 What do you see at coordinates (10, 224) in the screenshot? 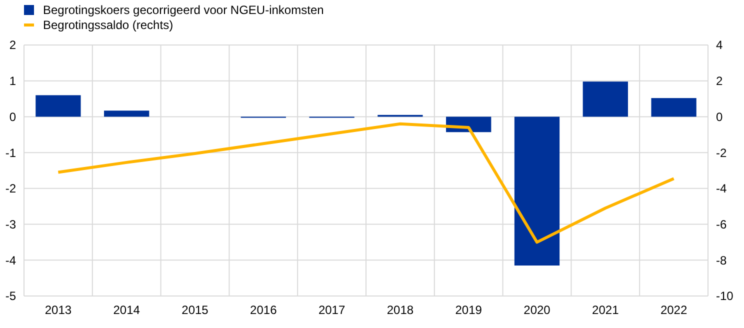
I see `y-tick-label: -3` at bounding box center [10, 224].